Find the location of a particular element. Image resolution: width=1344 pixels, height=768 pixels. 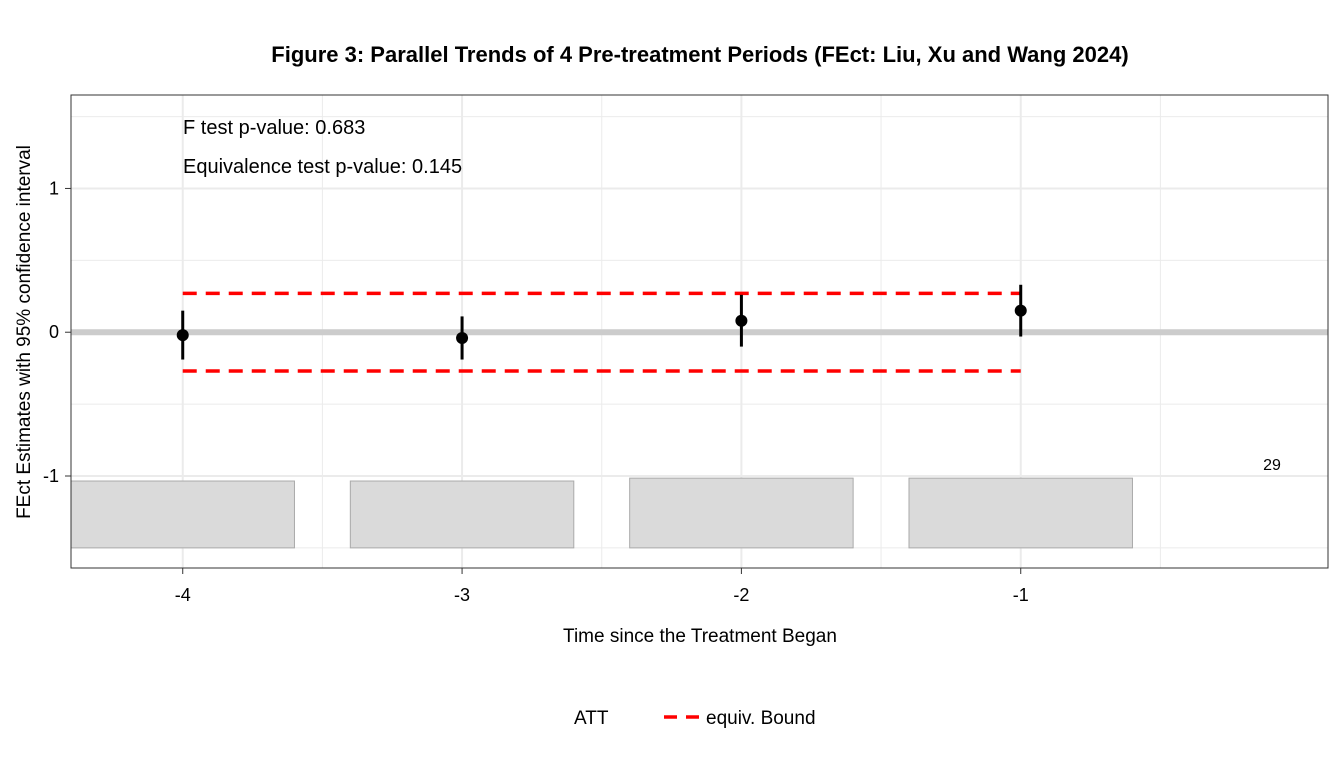

x-axis-ticks: -4 -3 -2 -1 is located at coordinates (602, 586).